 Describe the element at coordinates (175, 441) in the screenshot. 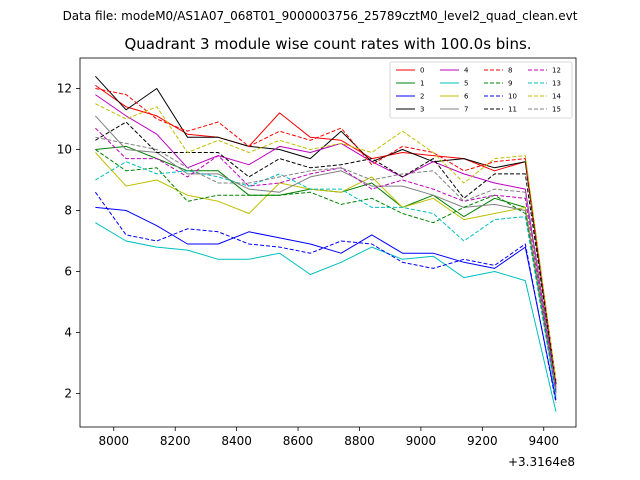

I see `x-tick-label: 8200` at that location.